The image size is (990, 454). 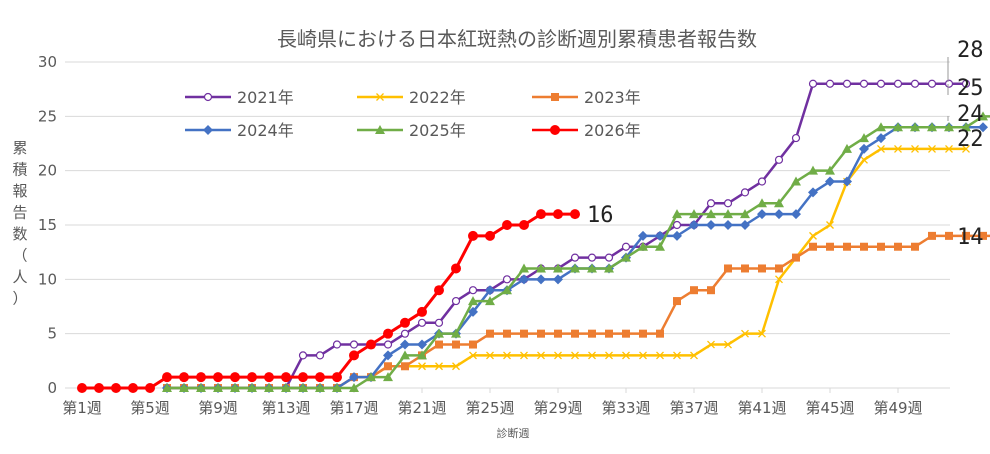 I want to click on y-tick-label: 5, so click(x=52, y=334).